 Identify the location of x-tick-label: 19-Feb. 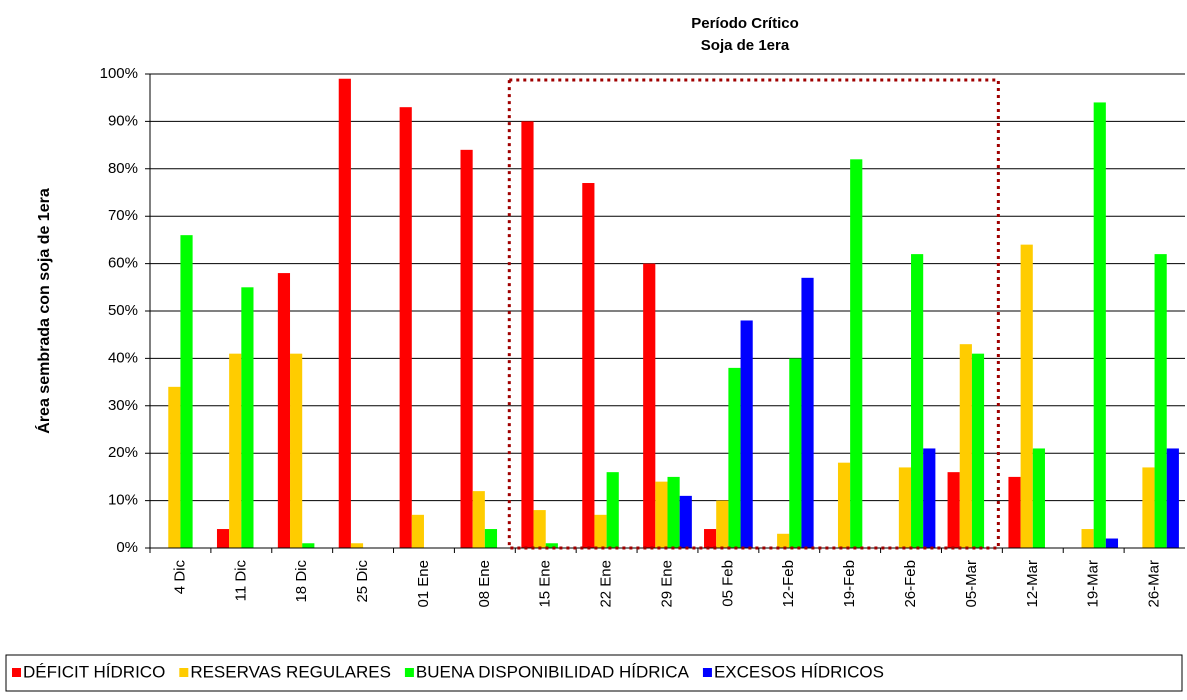
(849, 584).